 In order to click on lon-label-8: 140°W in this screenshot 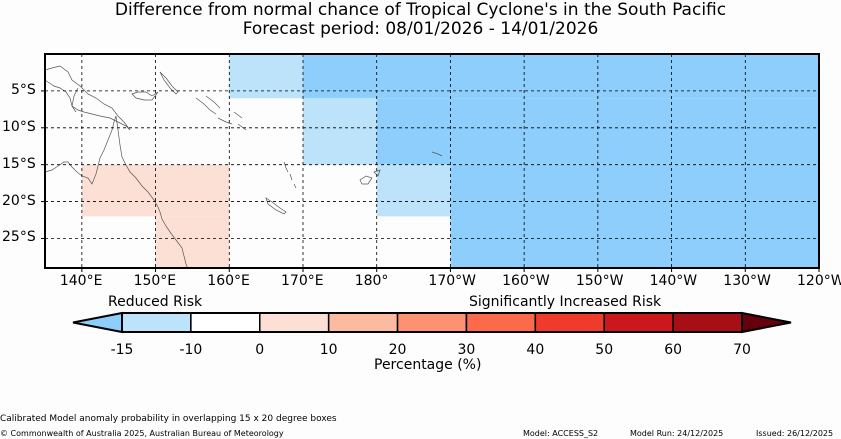, I will do `click(673, 281)`.